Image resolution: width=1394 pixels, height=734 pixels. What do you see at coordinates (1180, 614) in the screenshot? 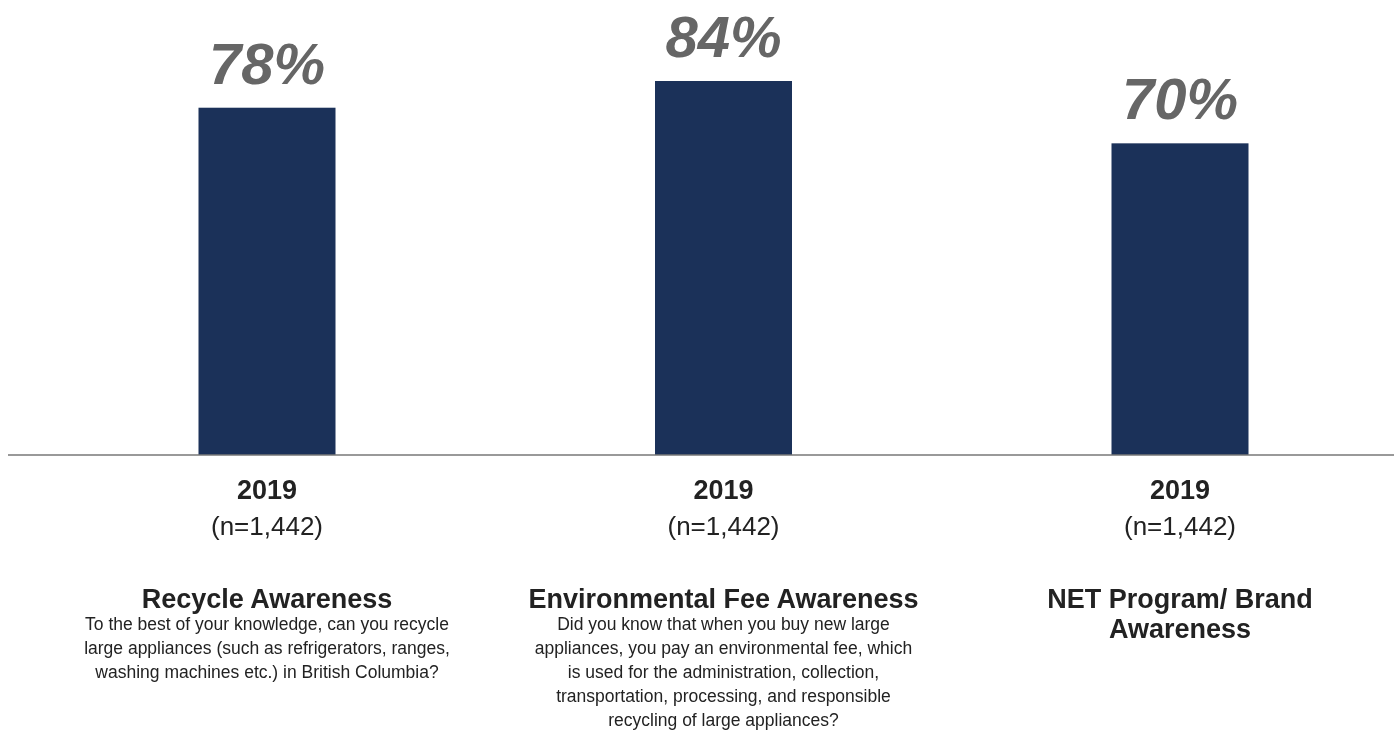
I see `x-tick-label: NET Program/ Brand Awareness` at bounding box center [1180, 614].